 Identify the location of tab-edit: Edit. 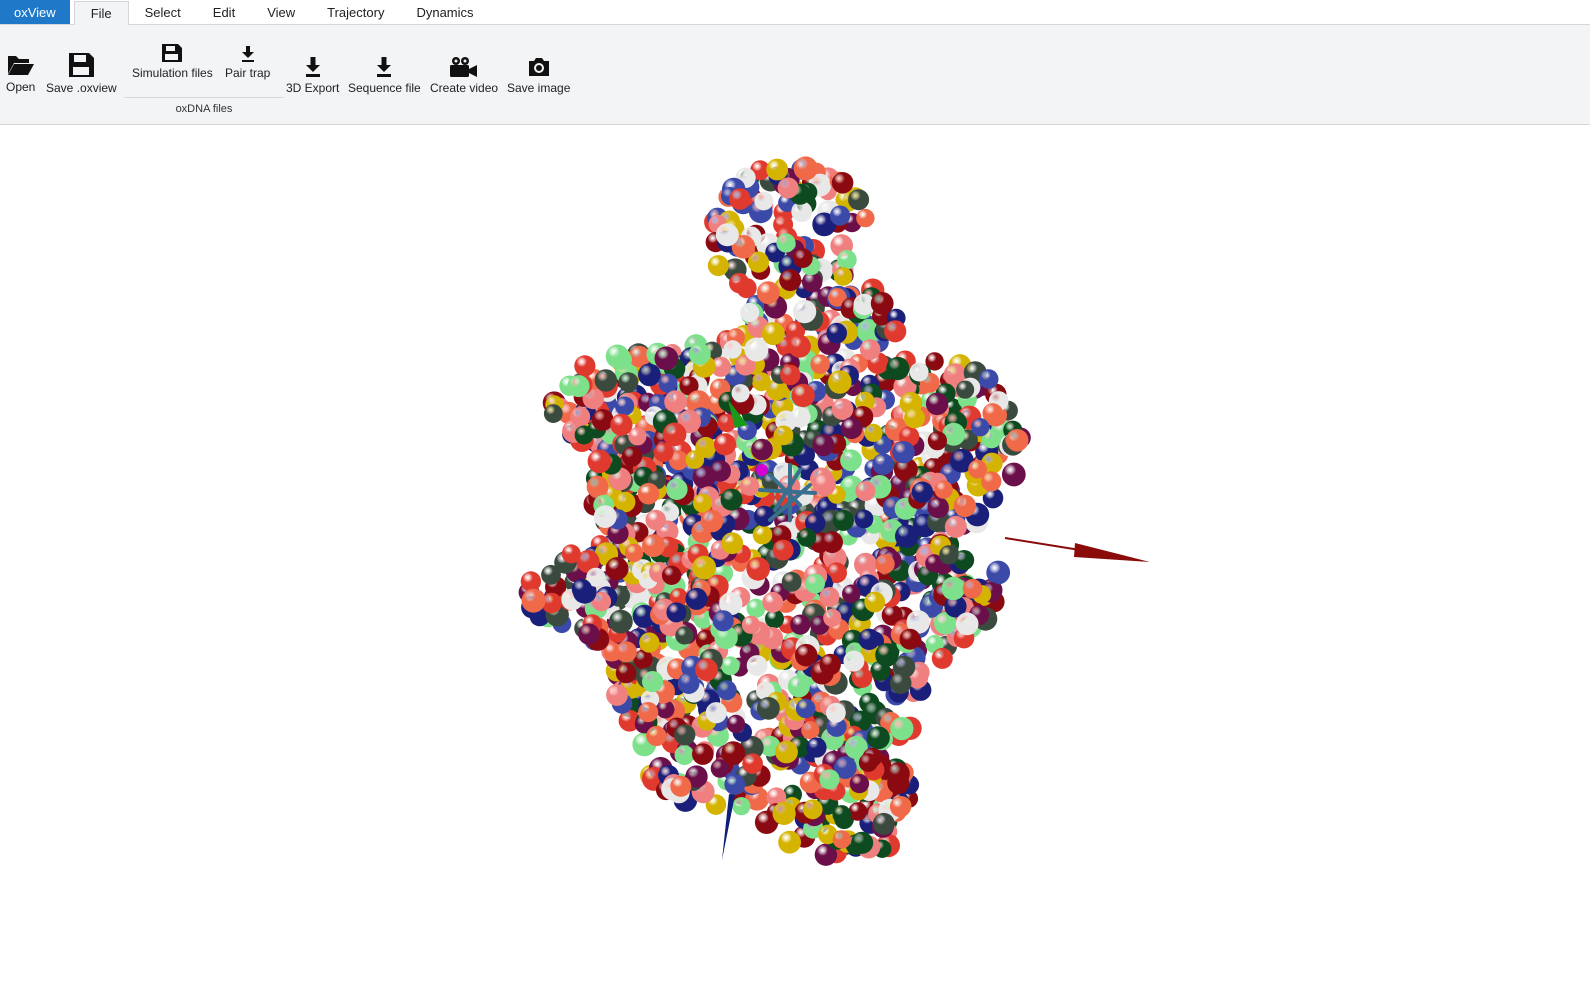
(224, 12).